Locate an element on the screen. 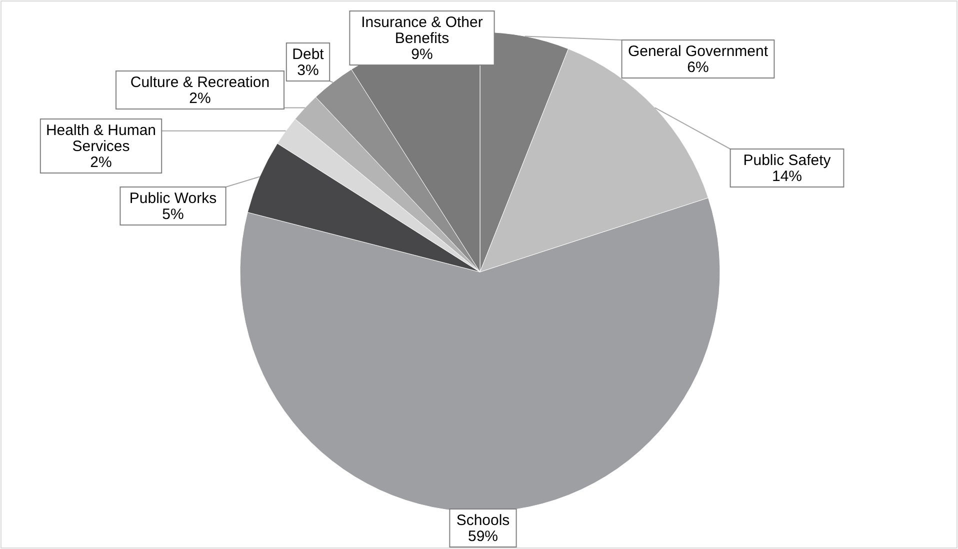 This screenshot has height=549, width=958. data-label: 14% is located at coordinates (787, 176).